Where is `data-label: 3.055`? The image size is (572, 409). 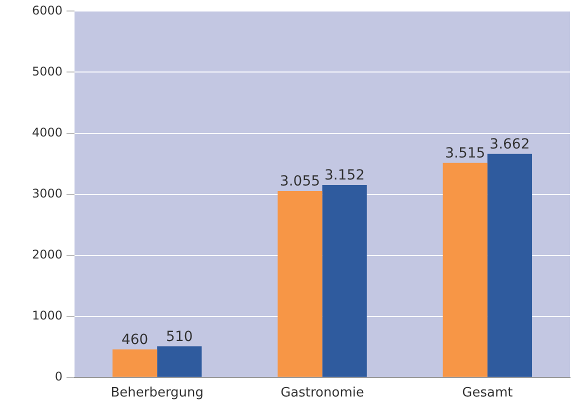 data-label: 3.055 is located at coordinates (300, 182).